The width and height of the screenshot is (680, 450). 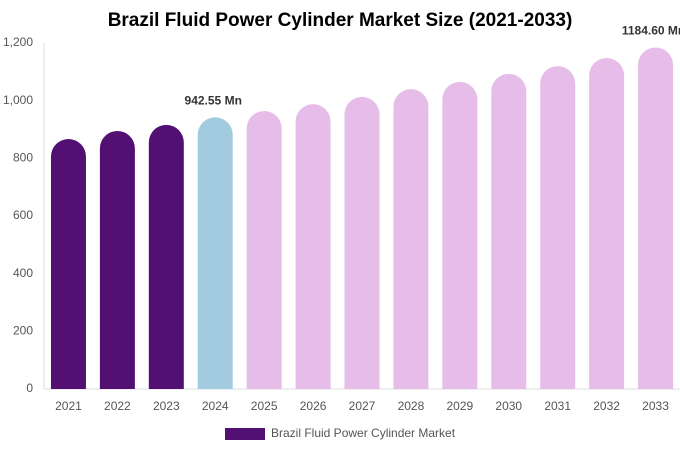 What do you see at coordinates (264, 406) in the screenshot?
I see `x-tick-label: 2025` at bounding box center [264, 406].